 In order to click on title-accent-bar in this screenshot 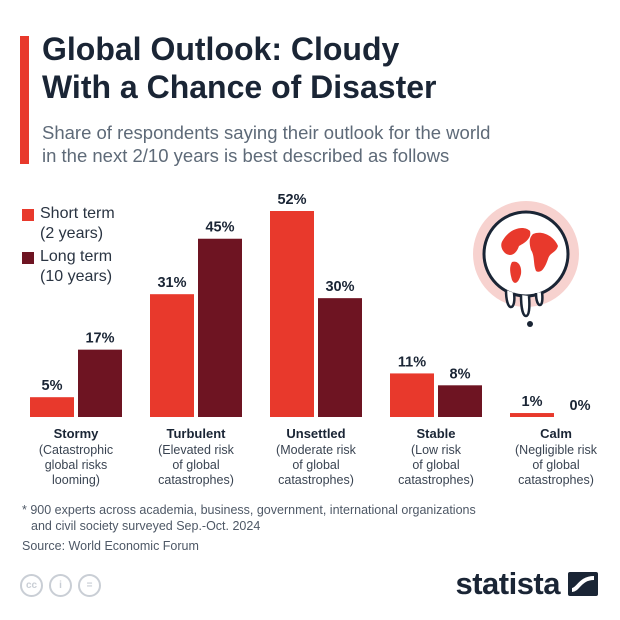, I will do `click(24, 100)`.